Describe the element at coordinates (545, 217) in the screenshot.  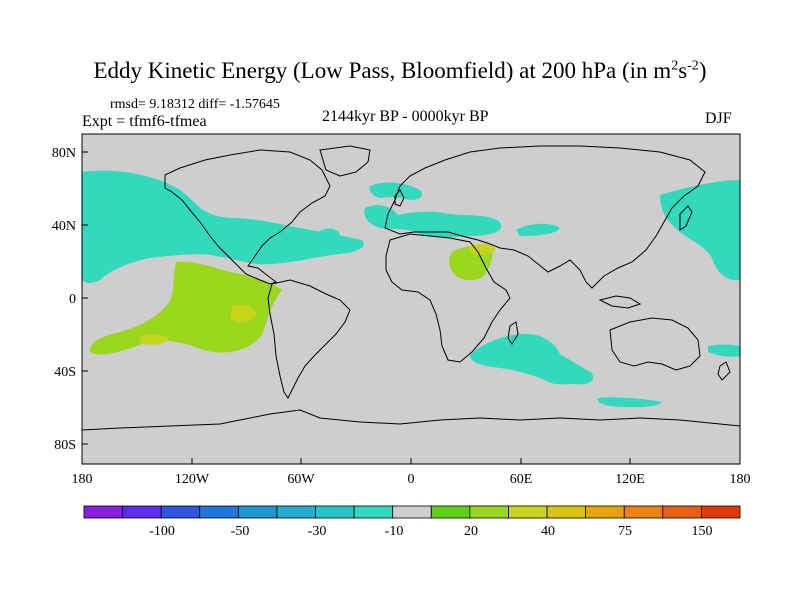
I see `coastline-eurasia` at that location.